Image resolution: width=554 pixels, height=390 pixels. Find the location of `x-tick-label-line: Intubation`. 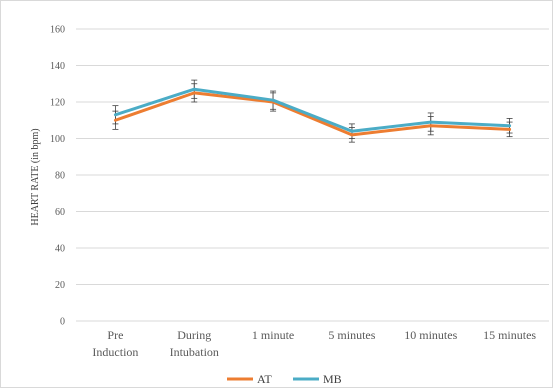

x-tick-label-line: Intubation is located at coordinates (194, 352).